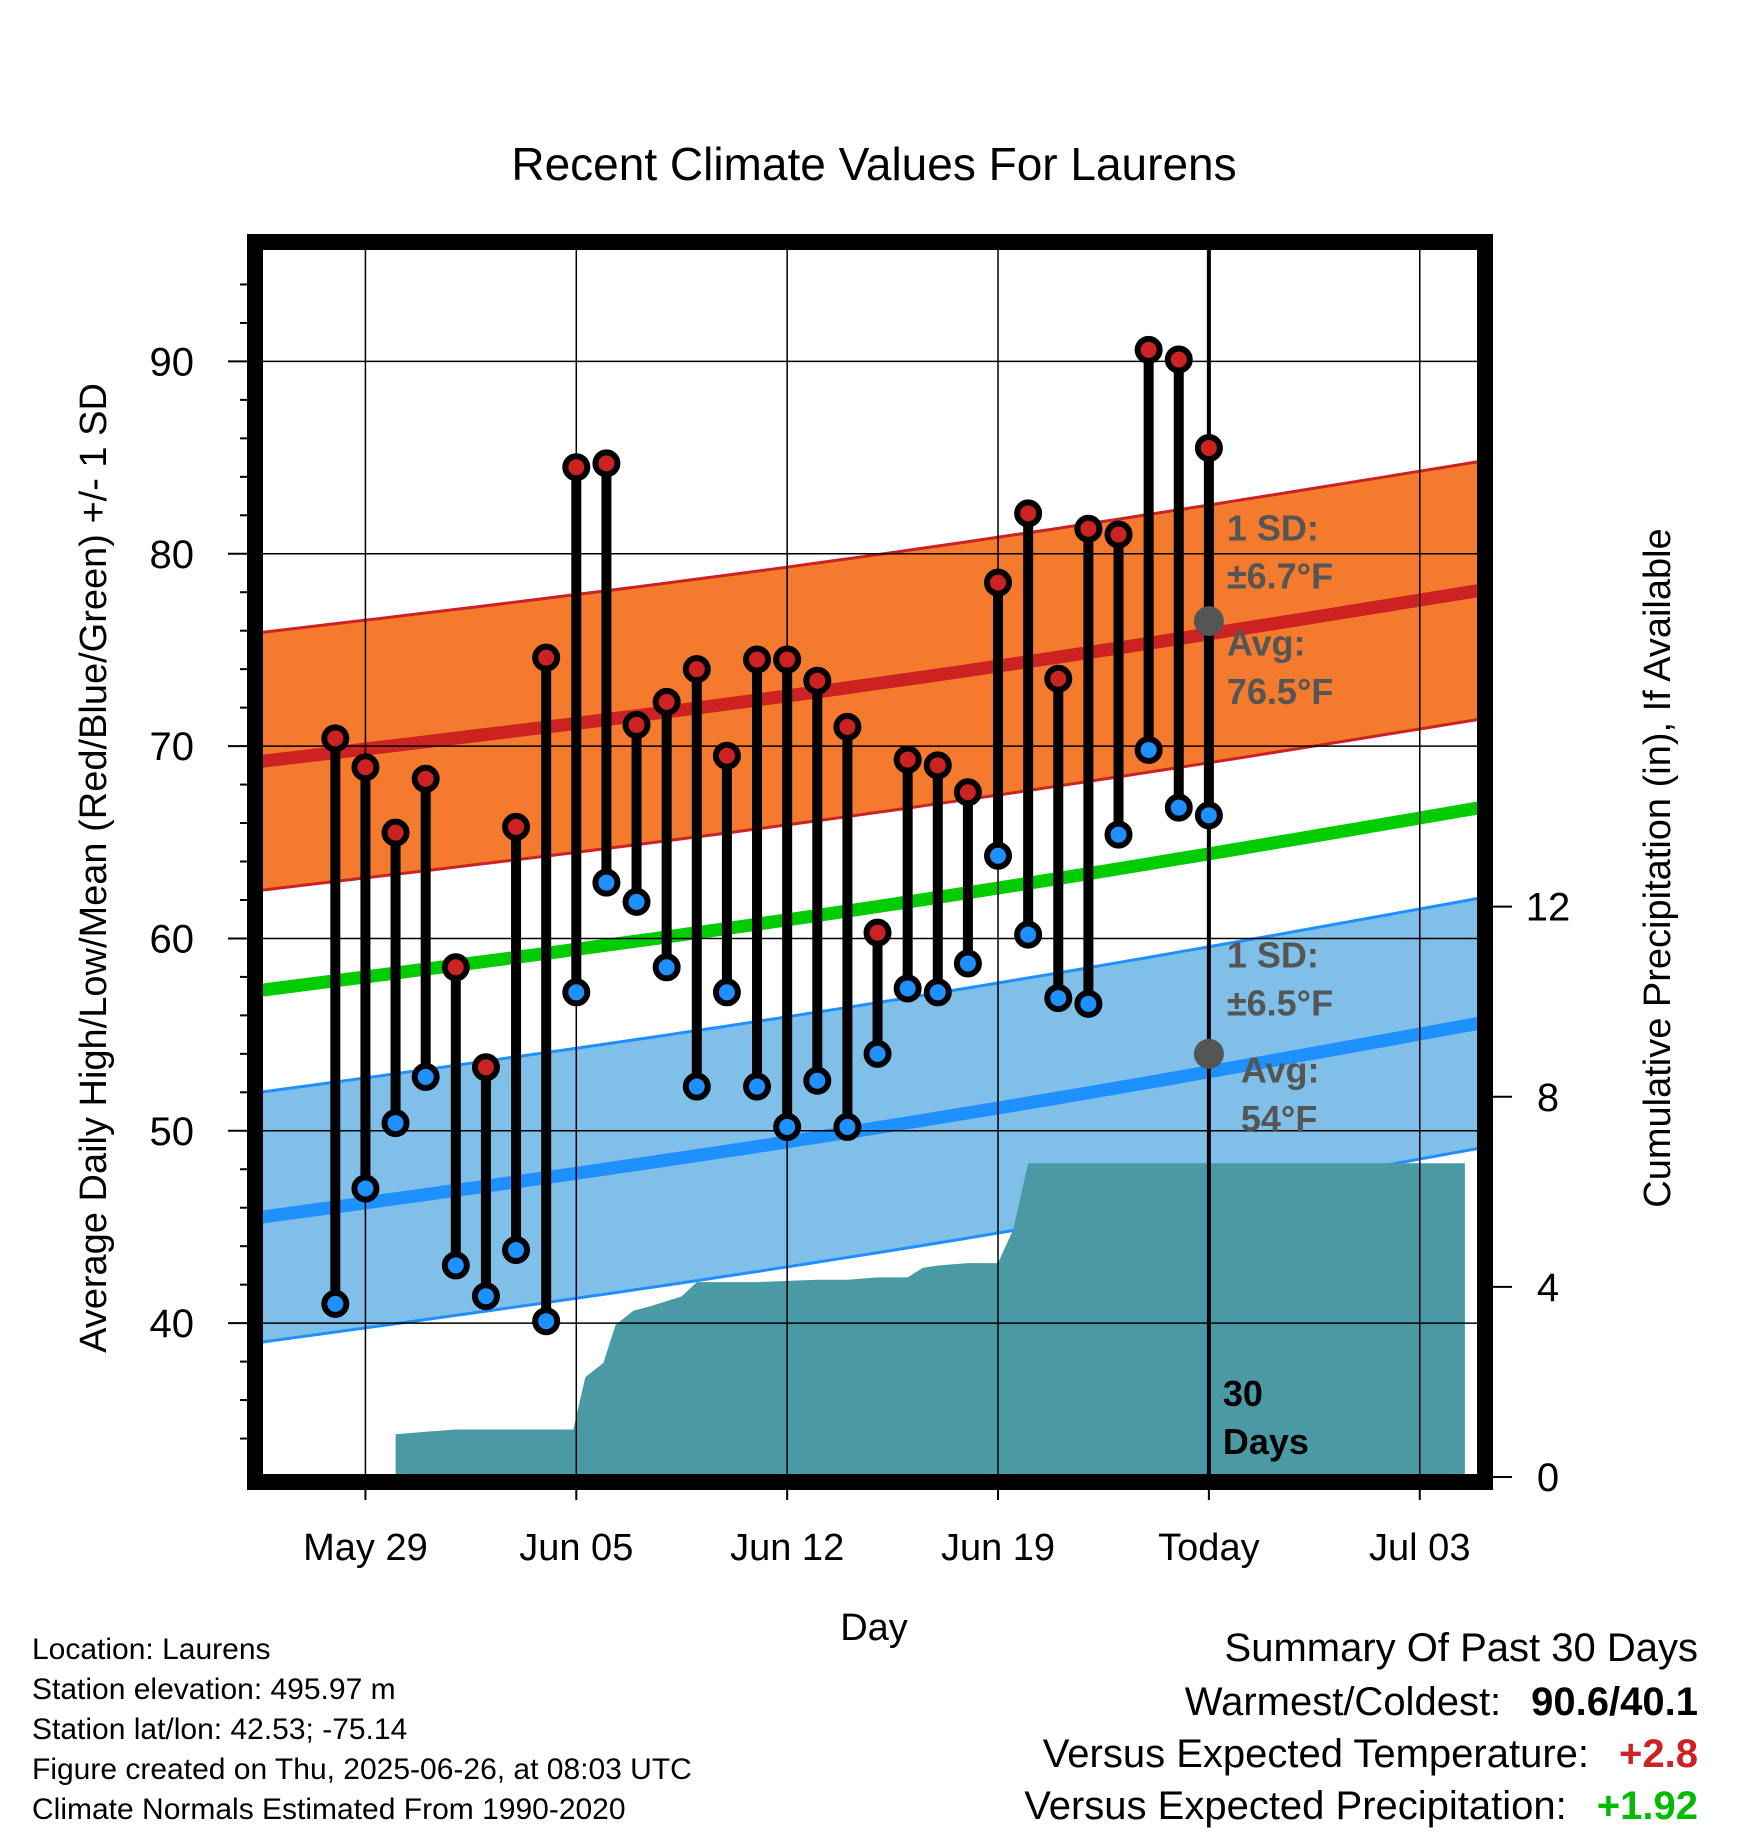  Describe the element at coordinates (1273, 527) in the screenshot. I see `high-sd-label: 1 SD:` at that location.